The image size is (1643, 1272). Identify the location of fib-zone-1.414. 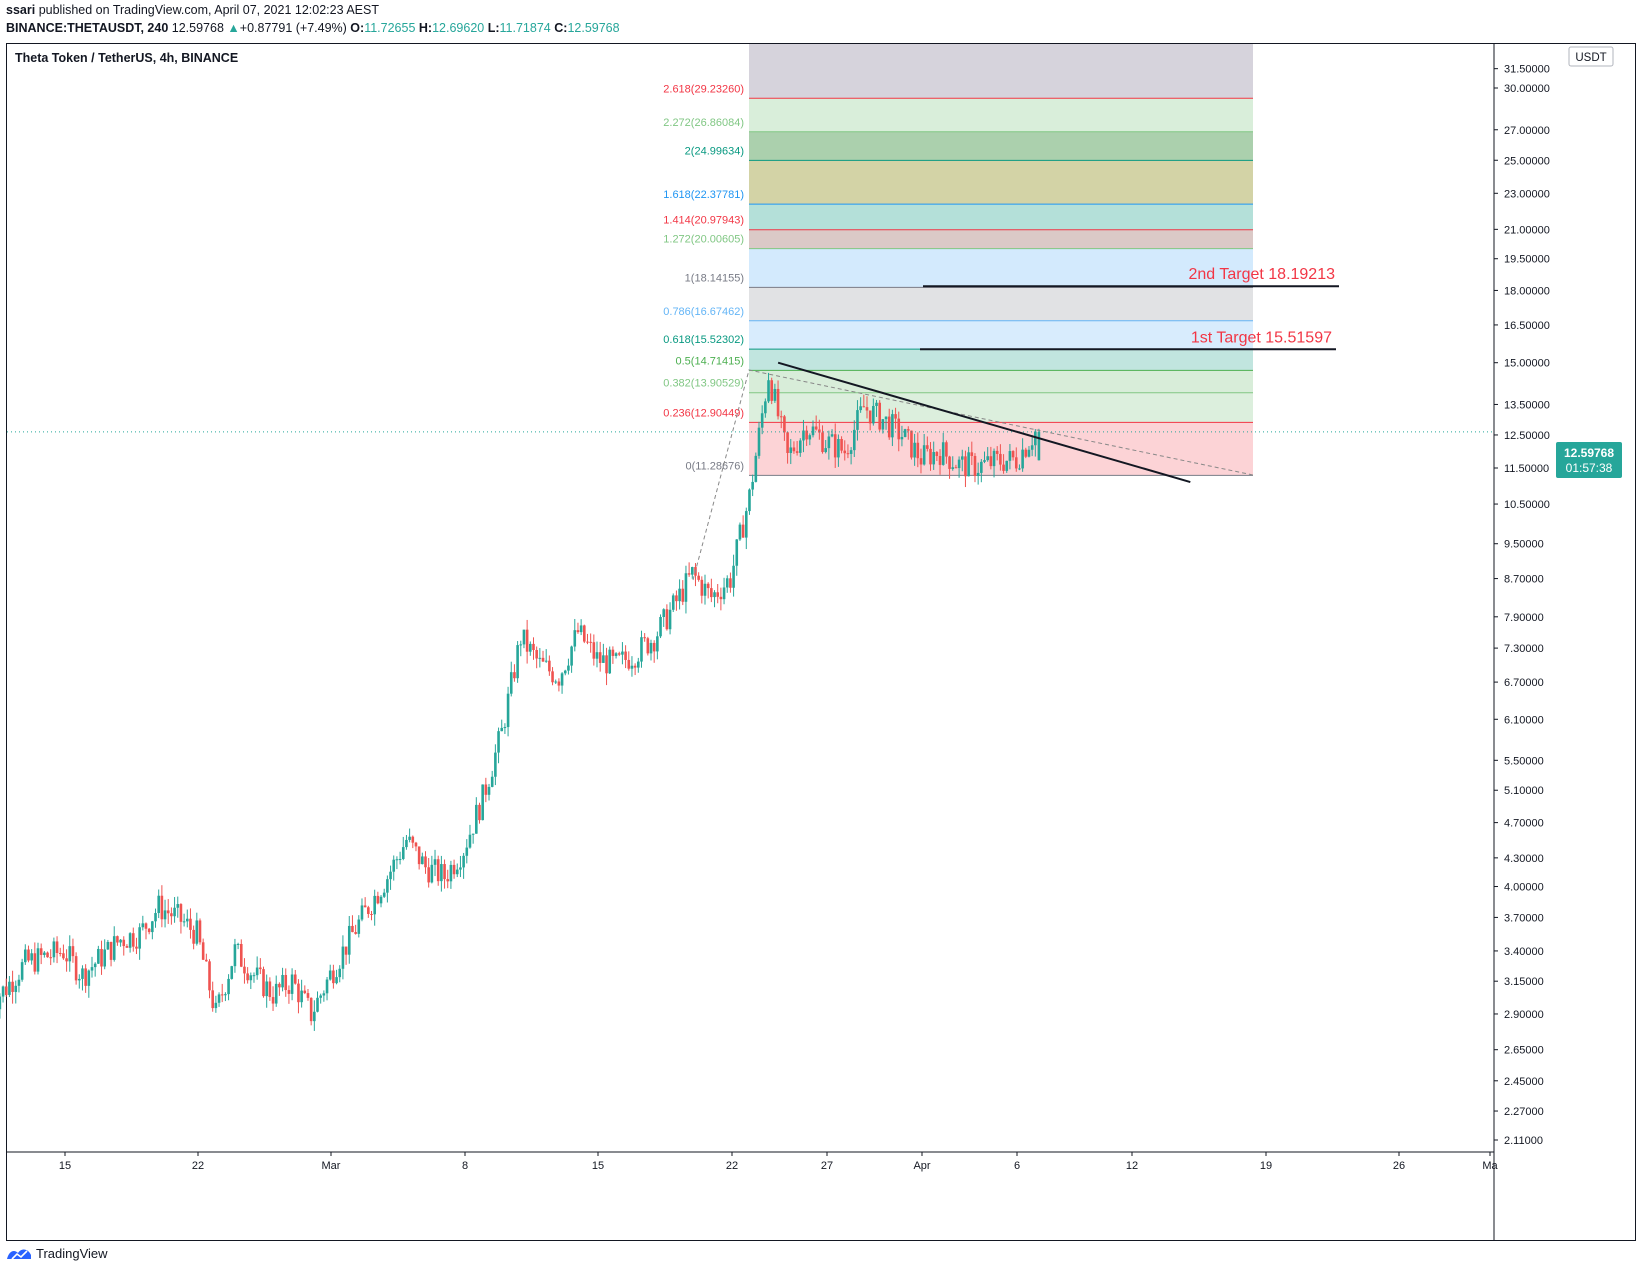
(1001, 217).